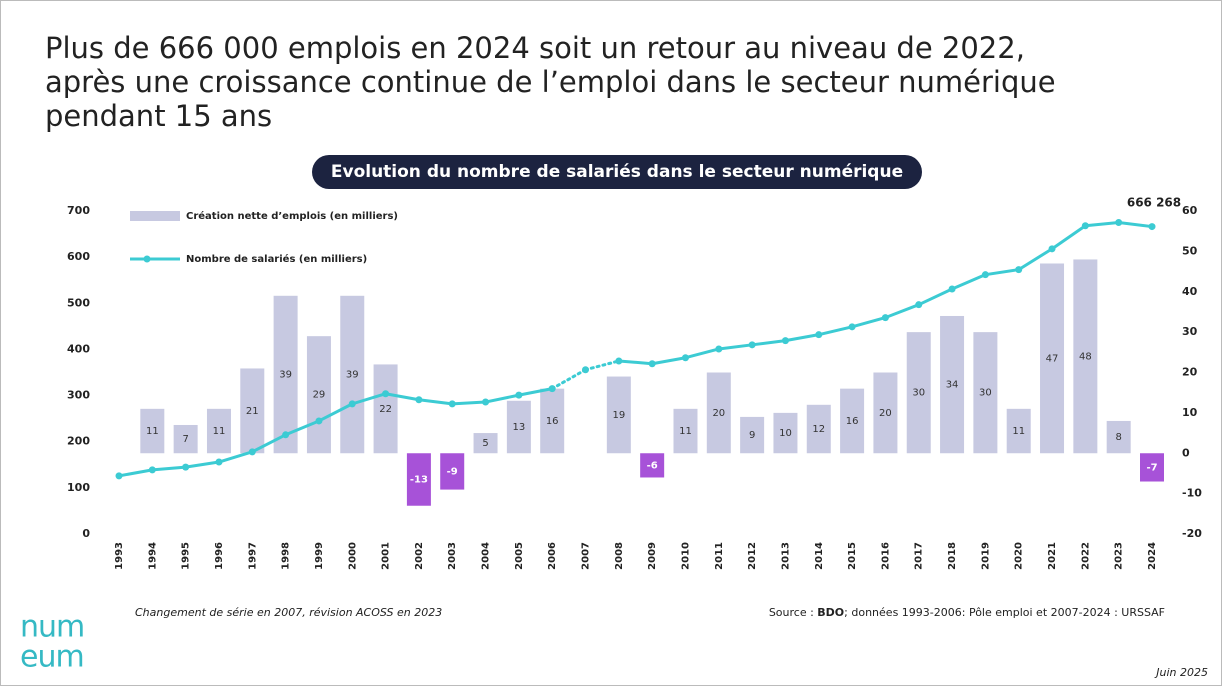 The image size is (1222, 686). Describe the element at coordinates (1190, 412) in the screenshot. I see `y2-tick-label: 10` at that location.